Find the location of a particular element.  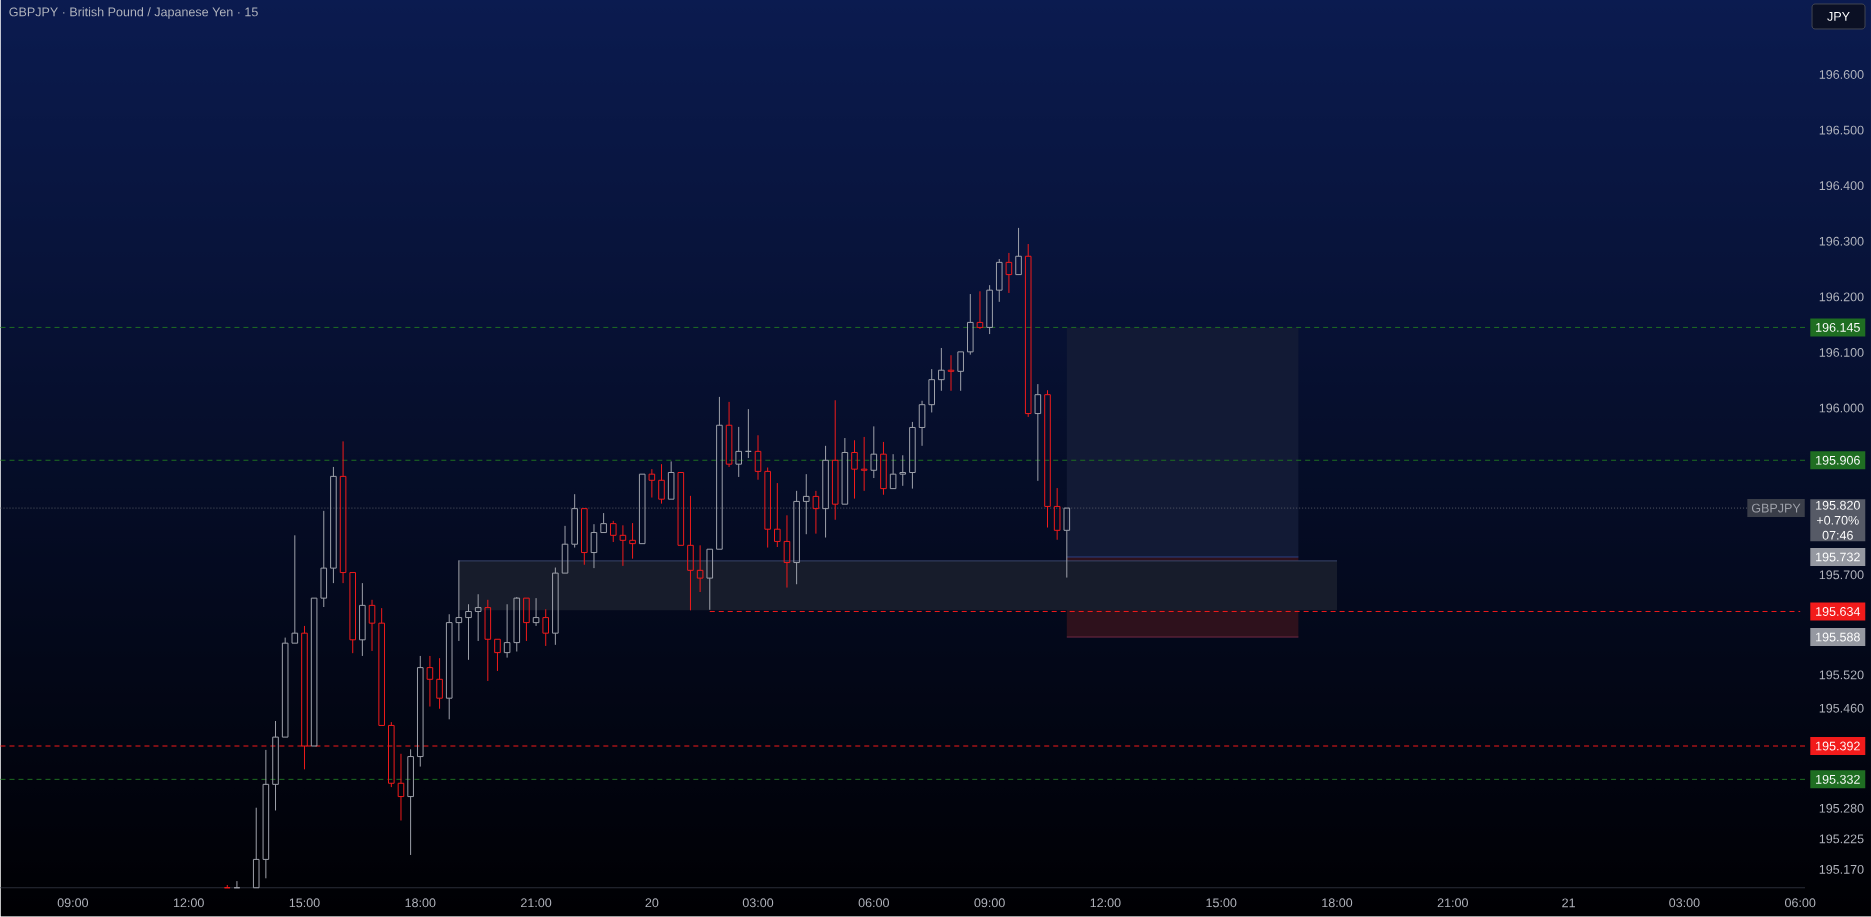

ref-line-label: 196.145 is located at coordinates (1838, 327).